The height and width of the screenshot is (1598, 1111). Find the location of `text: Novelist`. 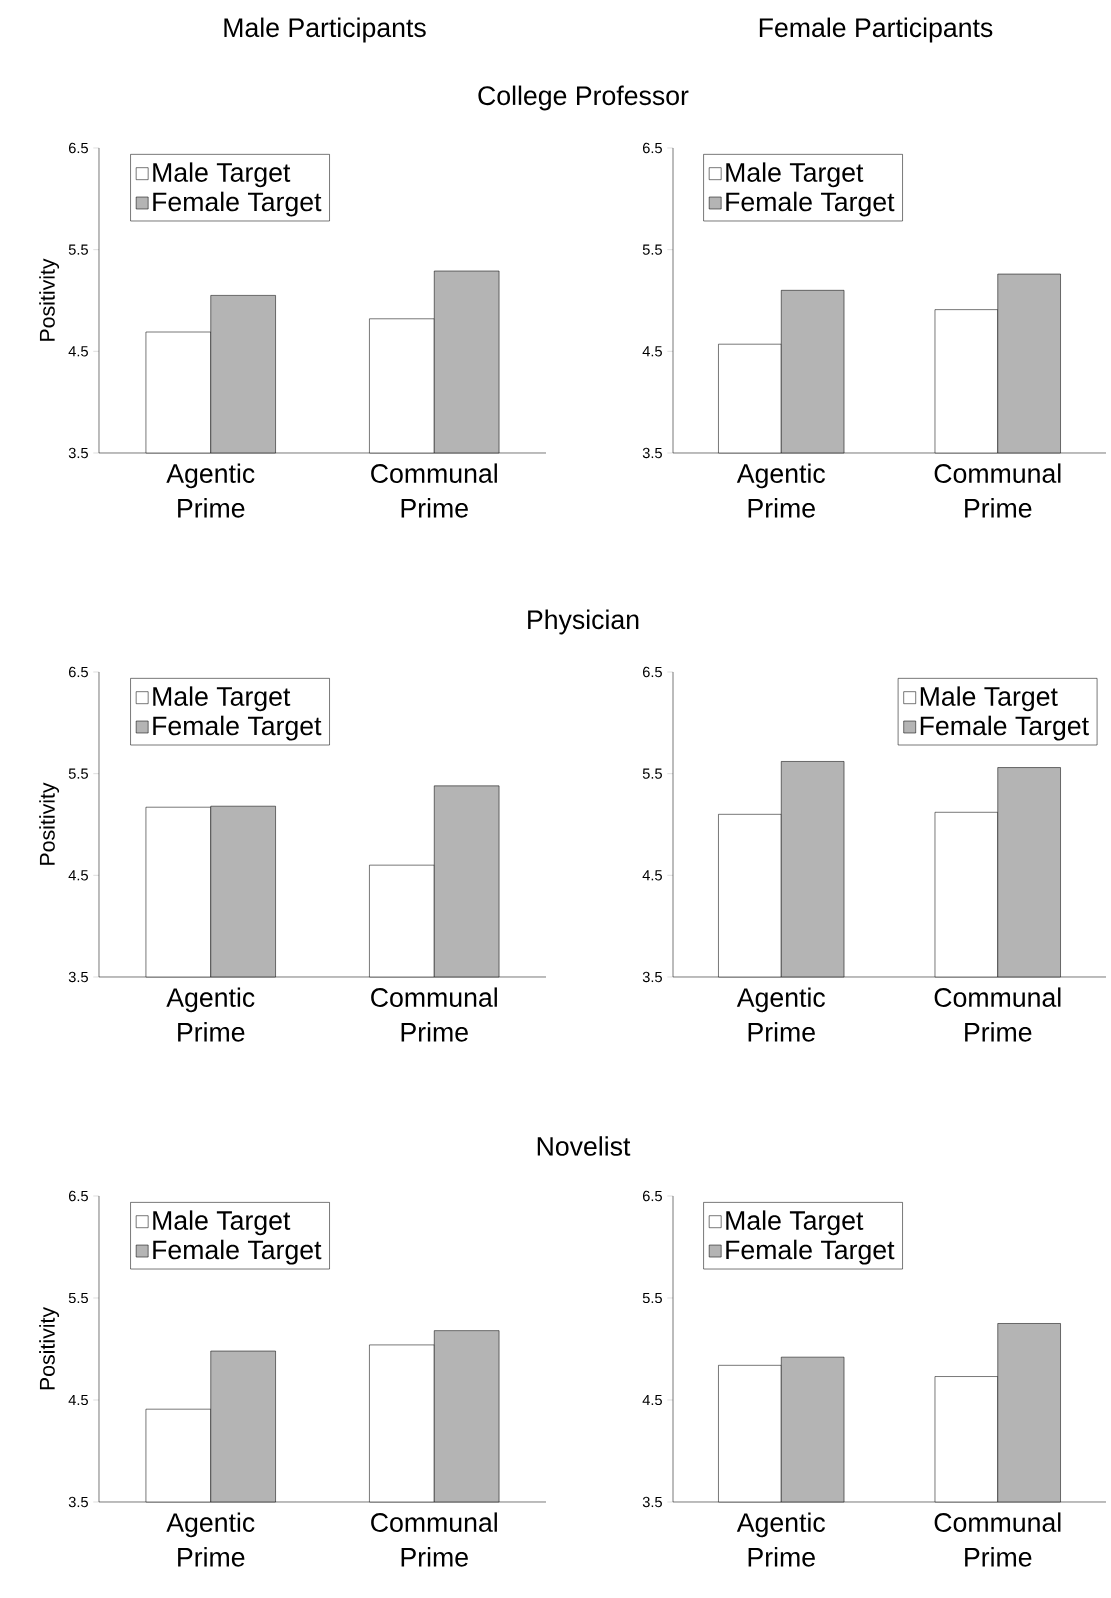

text: Novelist is located at coordinates (584, 1146).